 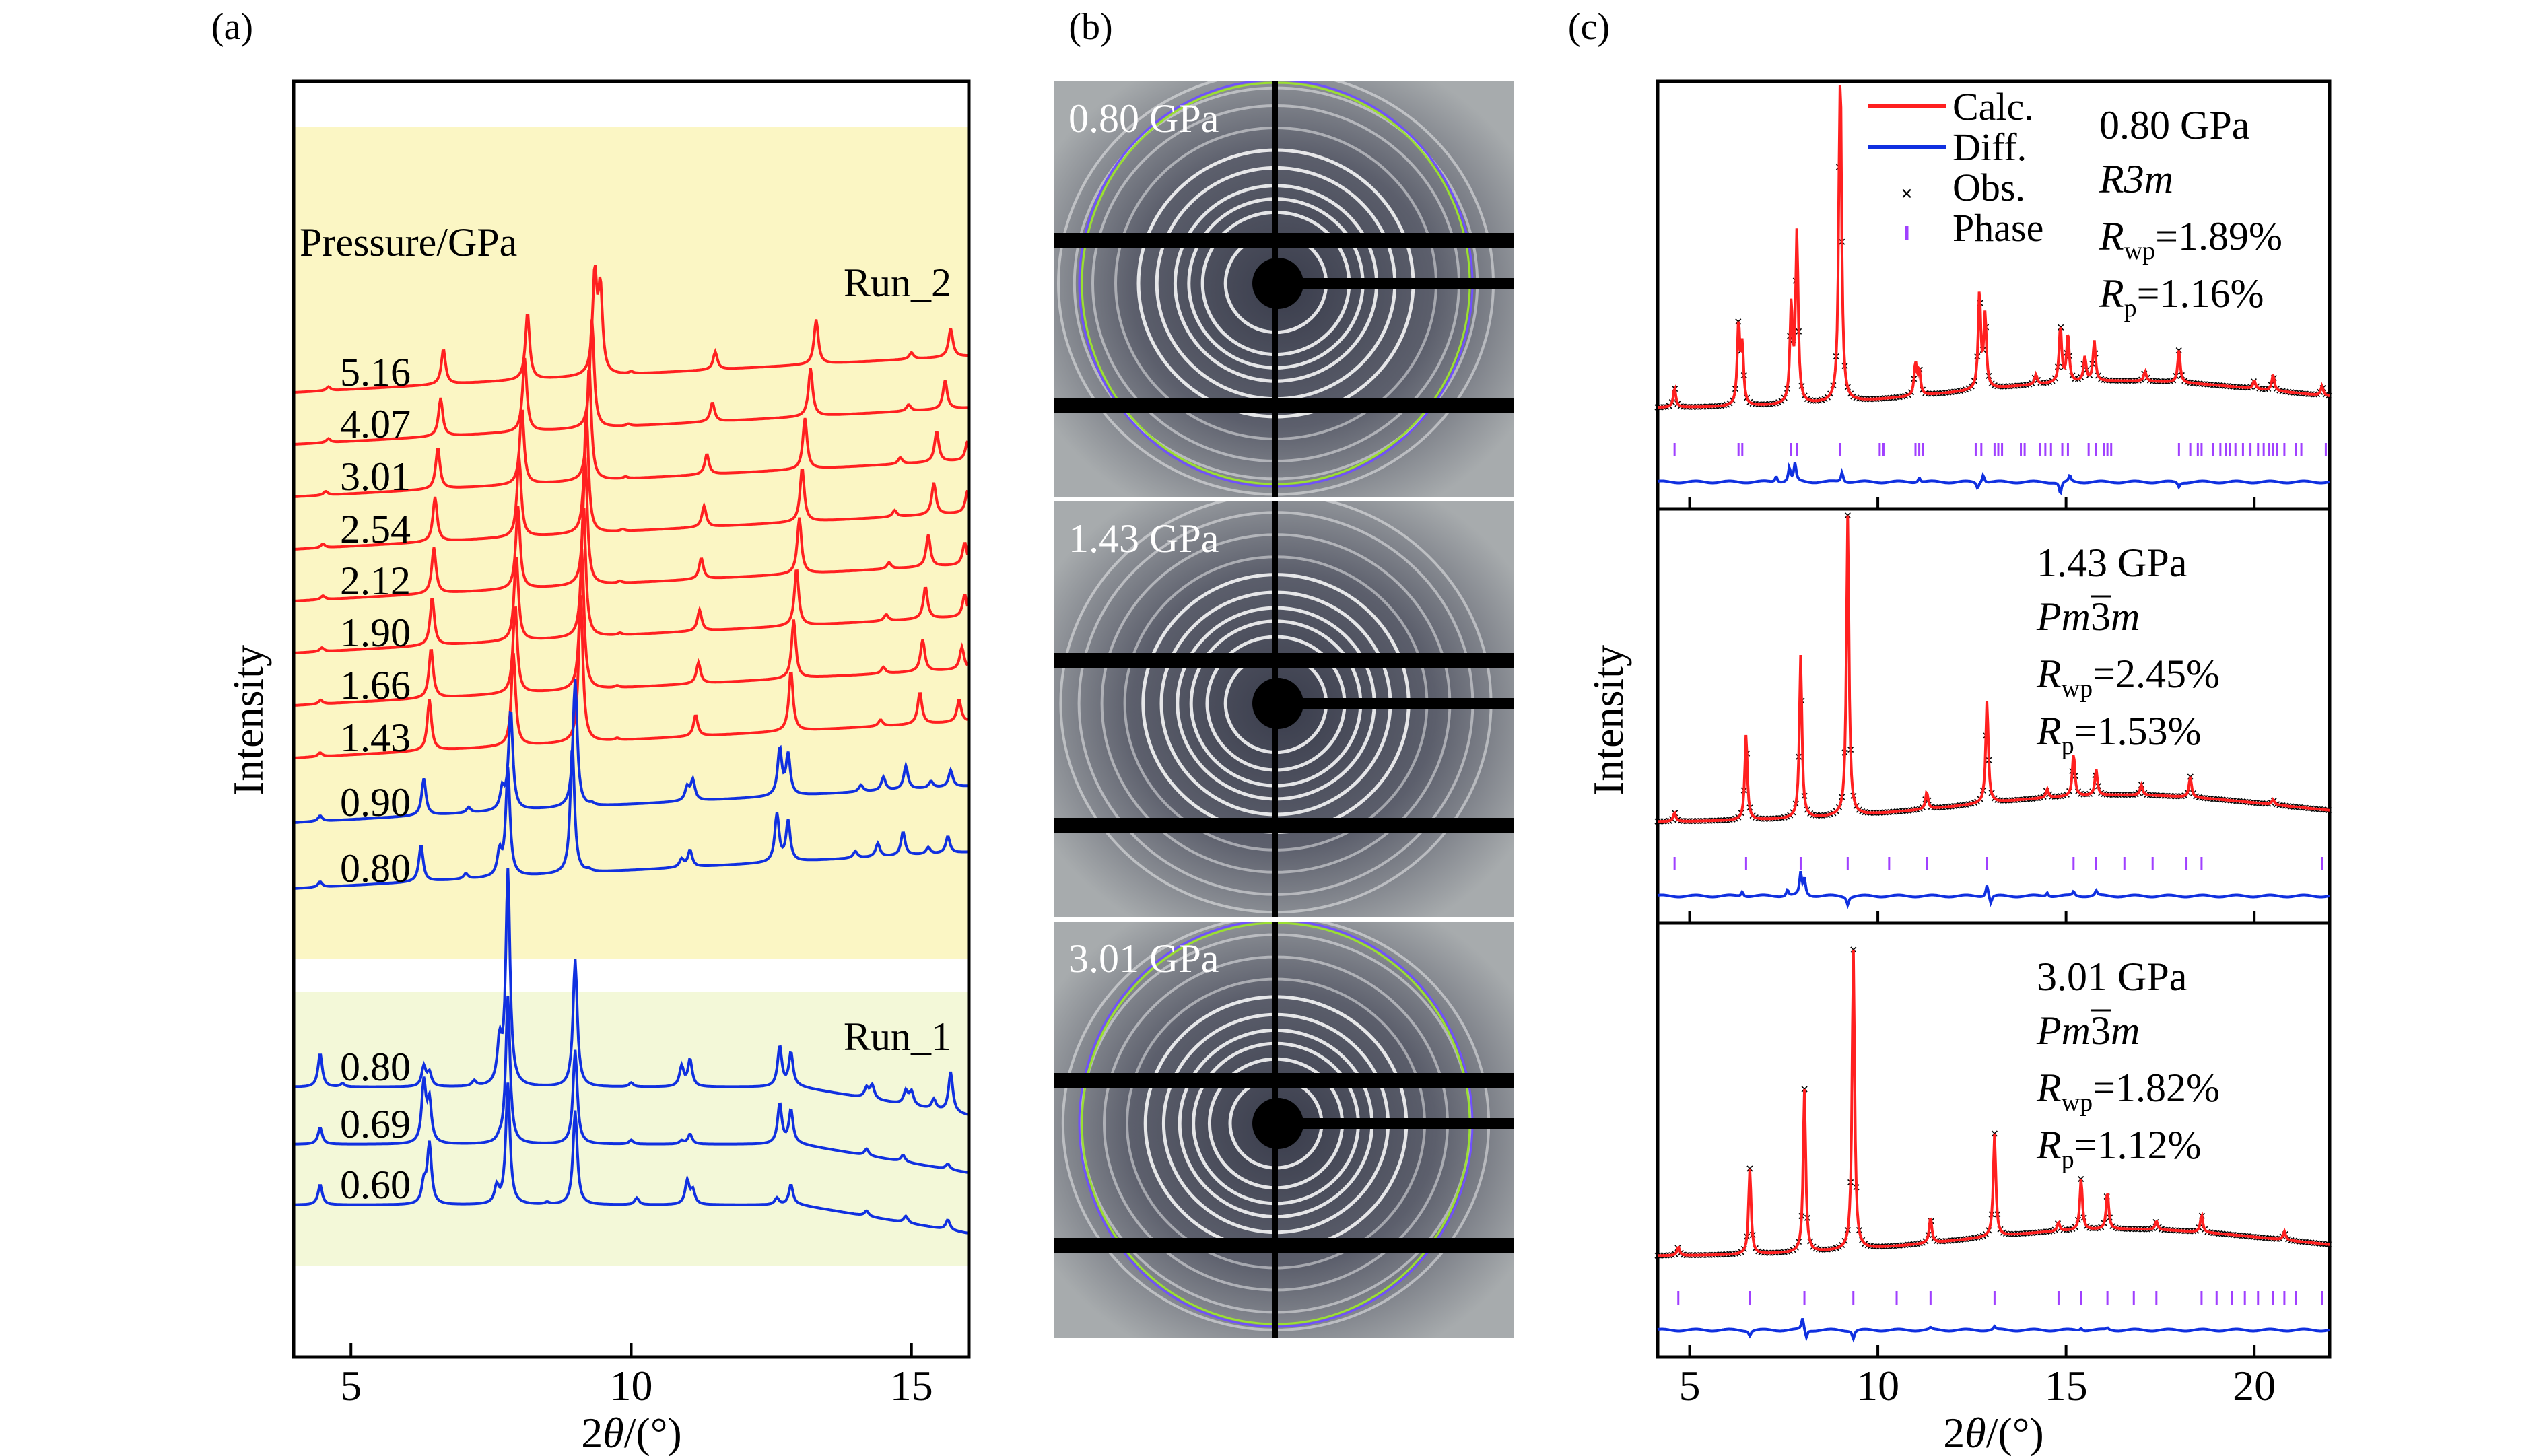 I want to click on space-group-label: R3m, so click(x=2136, y=179).